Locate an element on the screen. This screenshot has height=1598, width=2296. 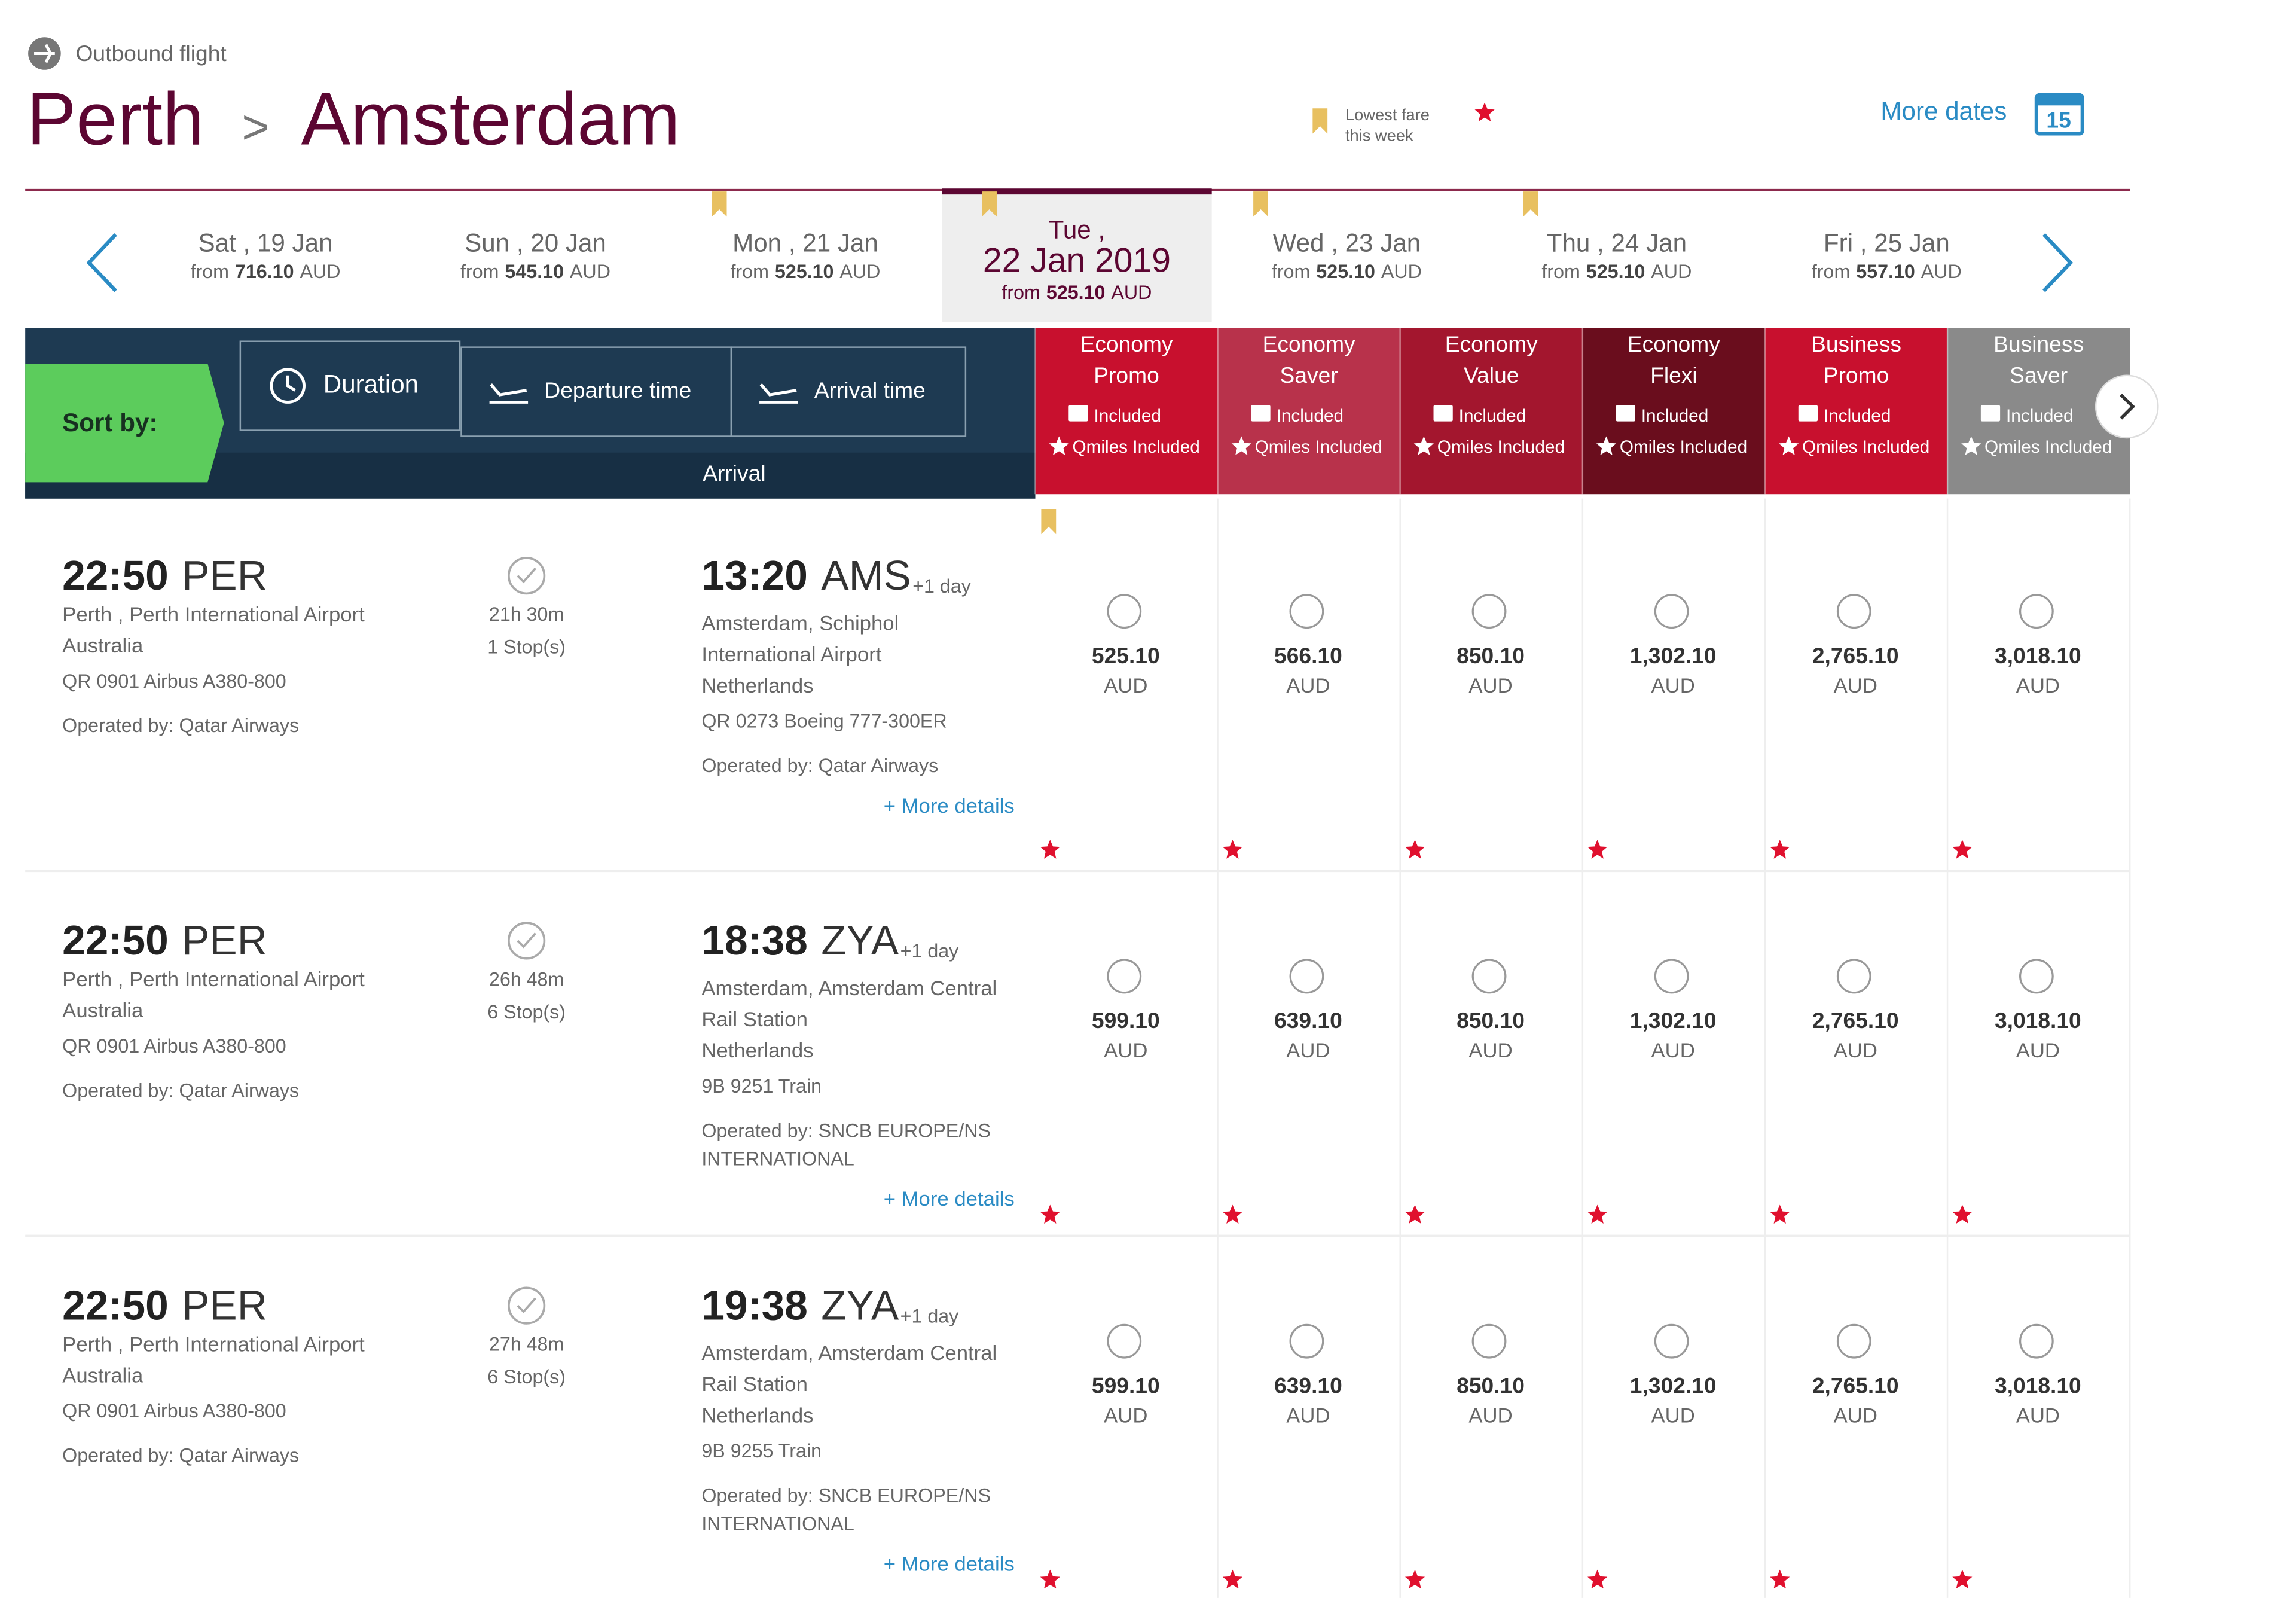
sort-tag is located at coordinates (124, 423).